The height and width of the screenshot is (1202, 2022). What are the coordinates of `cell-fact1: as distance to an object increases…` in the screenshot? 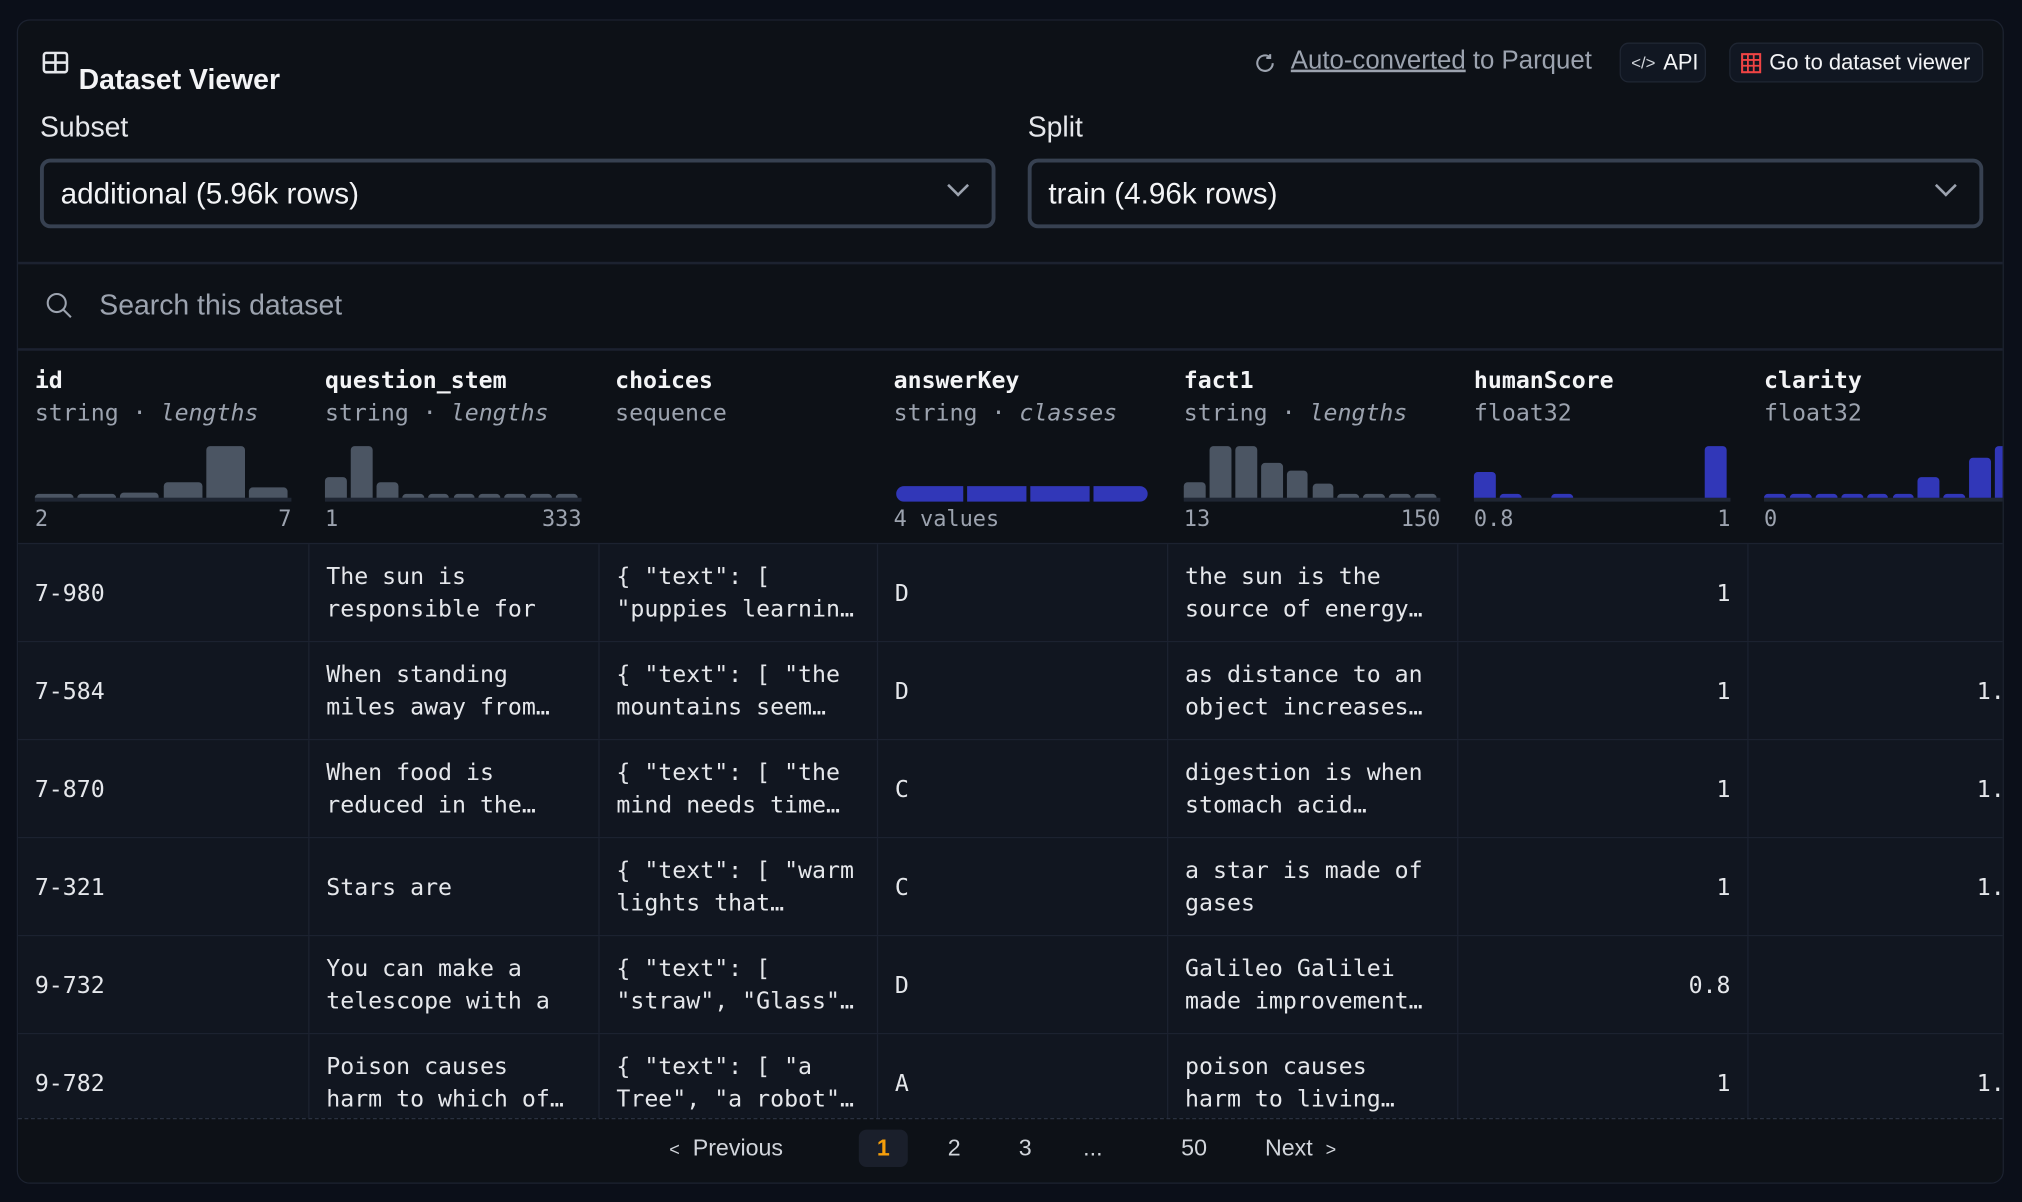 It's located at (1311, 691).